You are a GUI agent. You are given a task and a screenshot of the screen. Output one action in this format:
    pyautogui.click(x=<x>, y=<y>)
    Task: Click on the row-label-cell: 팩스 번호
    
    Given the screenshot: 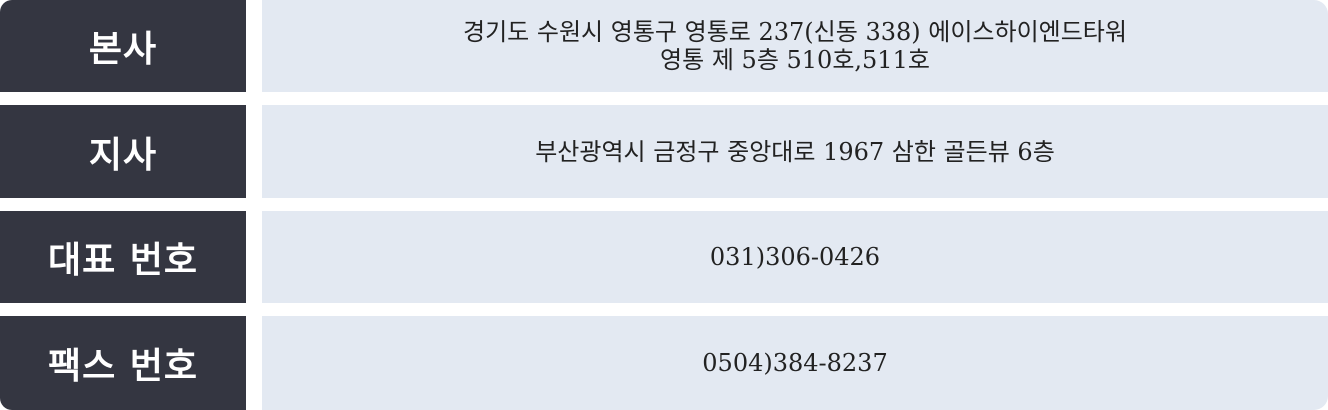 What is the action you would take?
    pyautogui.click(x=123, y=363)
    